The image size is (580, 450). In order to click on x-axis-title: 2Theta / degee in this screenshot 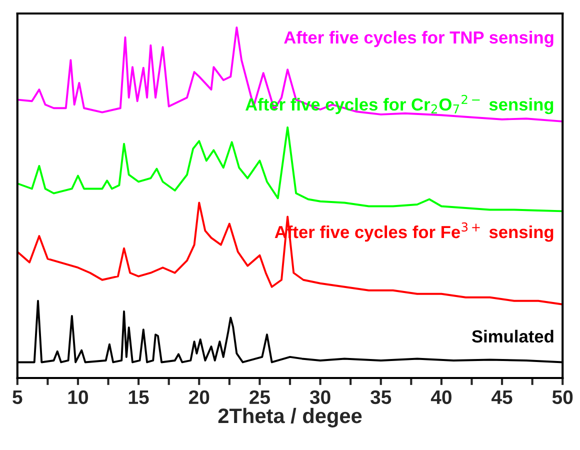, I will do `click(290, 418)`.